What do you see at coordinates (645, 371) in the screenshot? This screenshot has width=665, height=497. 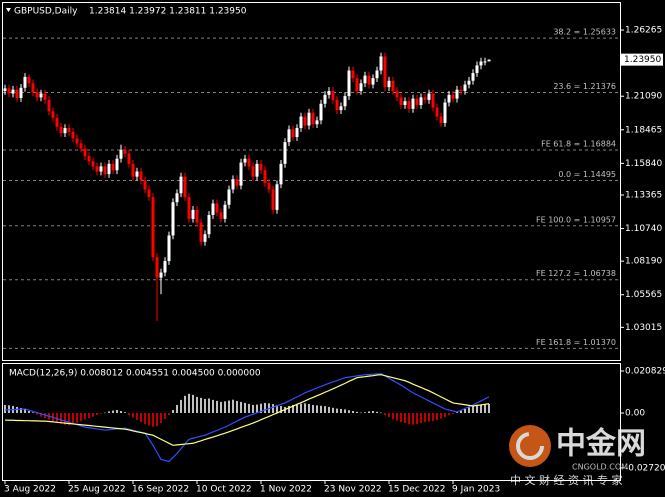 I see `y-tick-label: 0.020829` at bounding box center [645, 371].